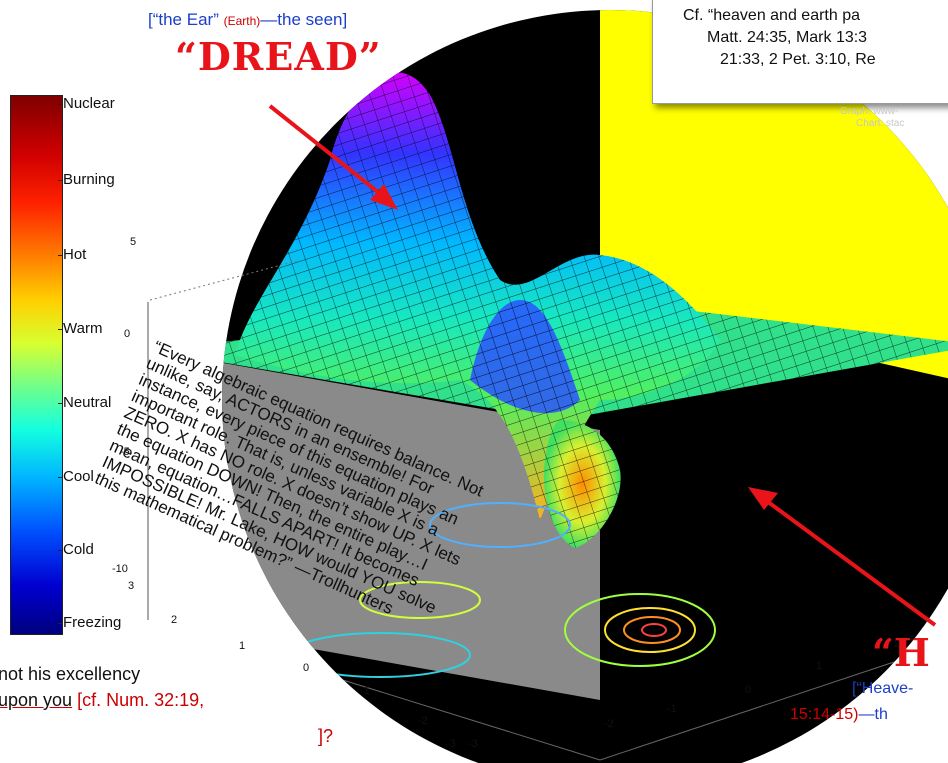 The width and height of the screenshot is (948, 763). I want to click on heave-ref: 15:14-15), so click(824, 714).